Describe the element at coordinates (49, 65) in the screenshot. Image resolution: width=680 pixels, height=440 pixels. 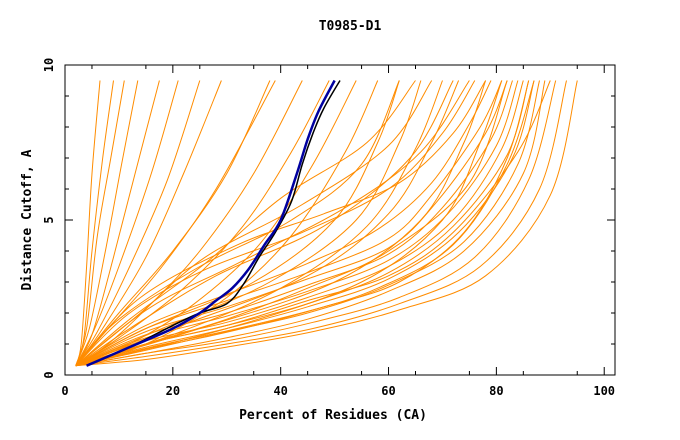
I see `y-tick-label: 10` at that location.